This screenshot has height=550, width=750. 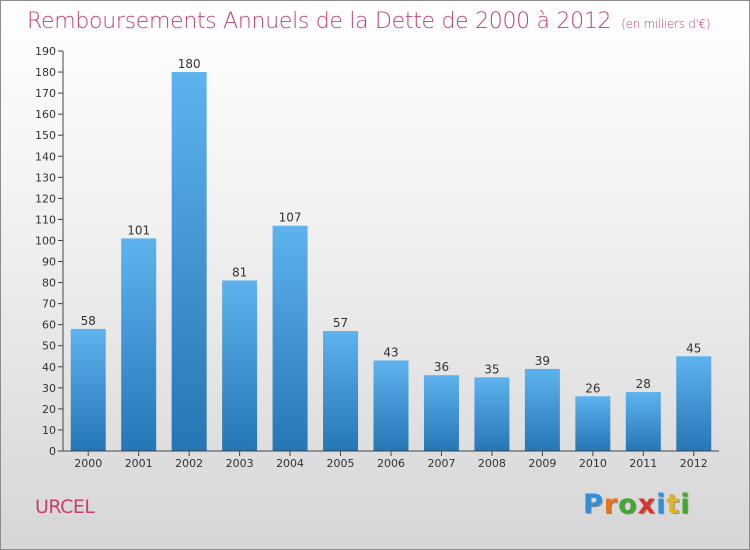 I want to click on proxiti-logo: Proxiti, so click(x=637, y=504).